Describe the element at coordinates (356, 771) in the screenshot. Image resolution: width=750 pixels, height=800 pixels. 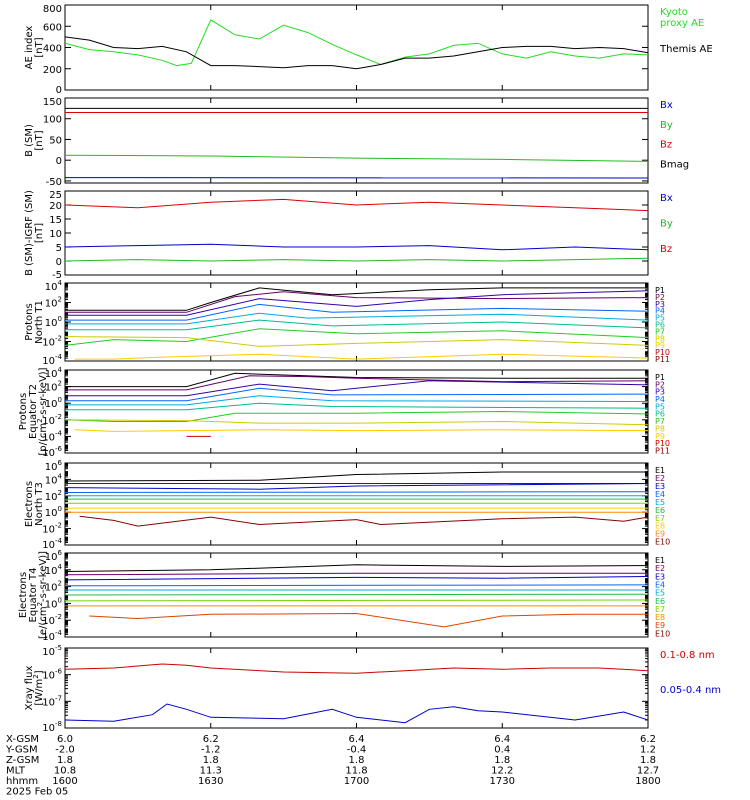
I see `ephemeris-value: 11.8` at that location.